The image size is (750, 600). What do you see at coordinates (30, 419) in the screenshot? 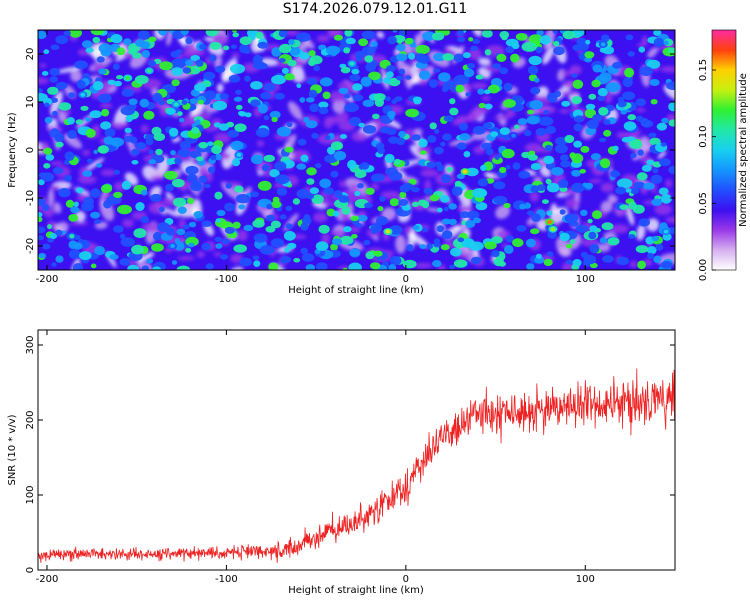
I see `y-tick-label: 200` at bounding box center [30, 419].